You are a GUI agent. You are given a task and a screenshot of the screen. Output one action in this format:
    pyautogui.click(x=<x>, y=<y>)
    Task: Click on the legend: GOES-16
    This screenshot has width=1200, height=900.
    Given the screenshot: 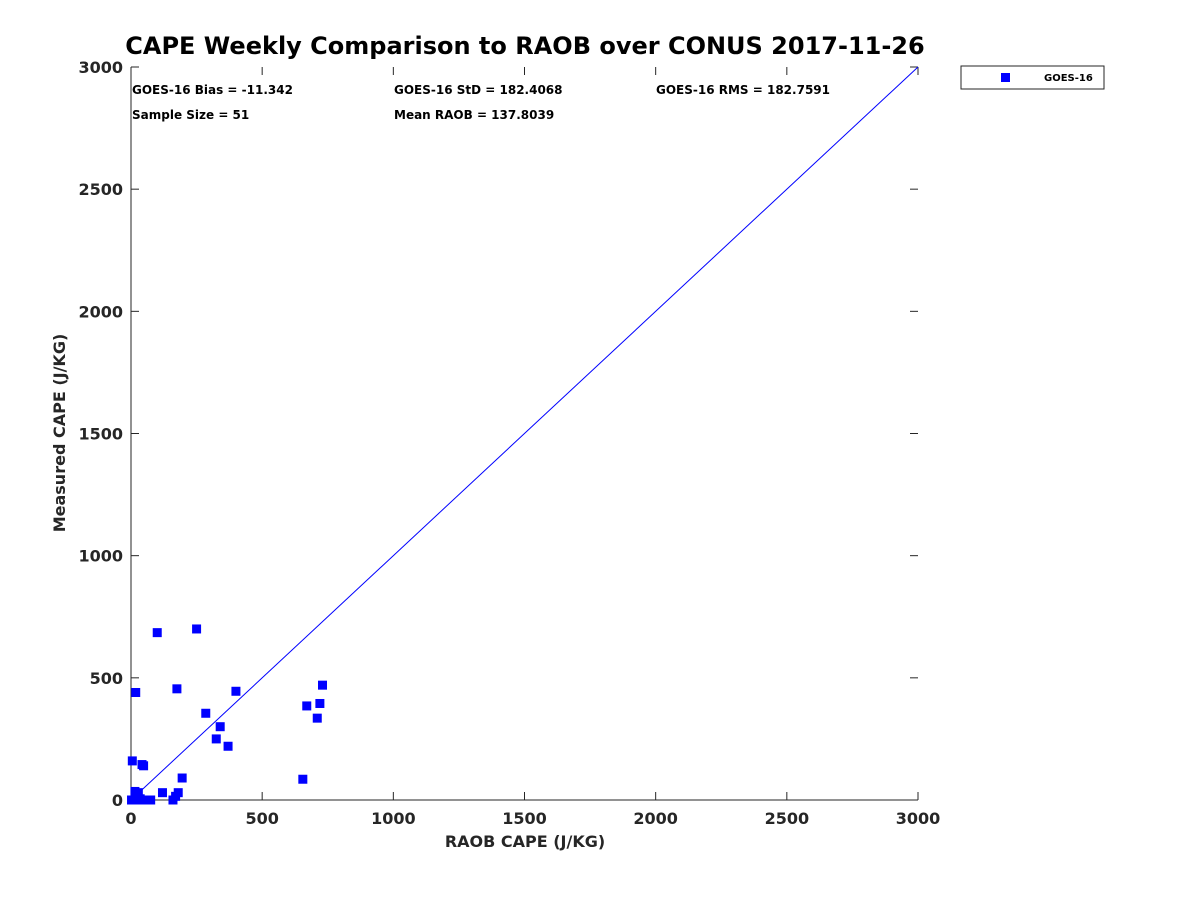 What is the action you would take?
    pyautogui.click(x=1032, y=77)
    